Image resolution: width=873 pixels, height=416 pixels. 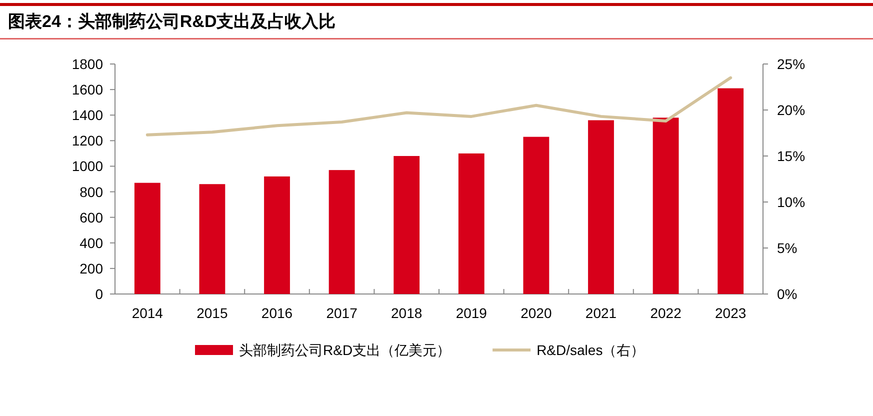 What do you see at coordinates (406, 313) in the screenshot?
I see `x-tick-label: 2018` at bounding box center [406, 313].